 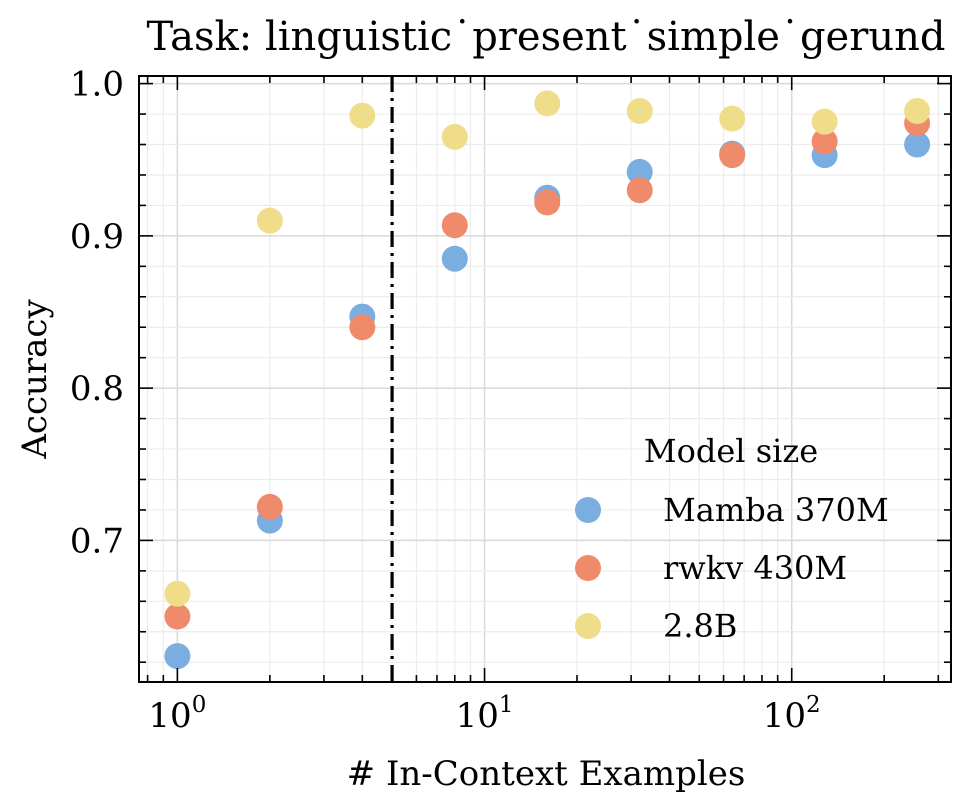 I want to click on legend-label: 2.8B, so click(x=700, y=626).